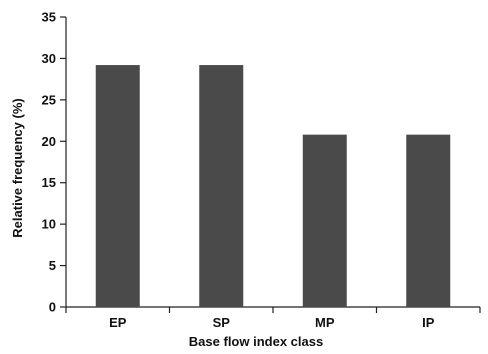 This screenshot has width=488, height=354. I want to click on y-tick-label: 15, so click(49, 182).